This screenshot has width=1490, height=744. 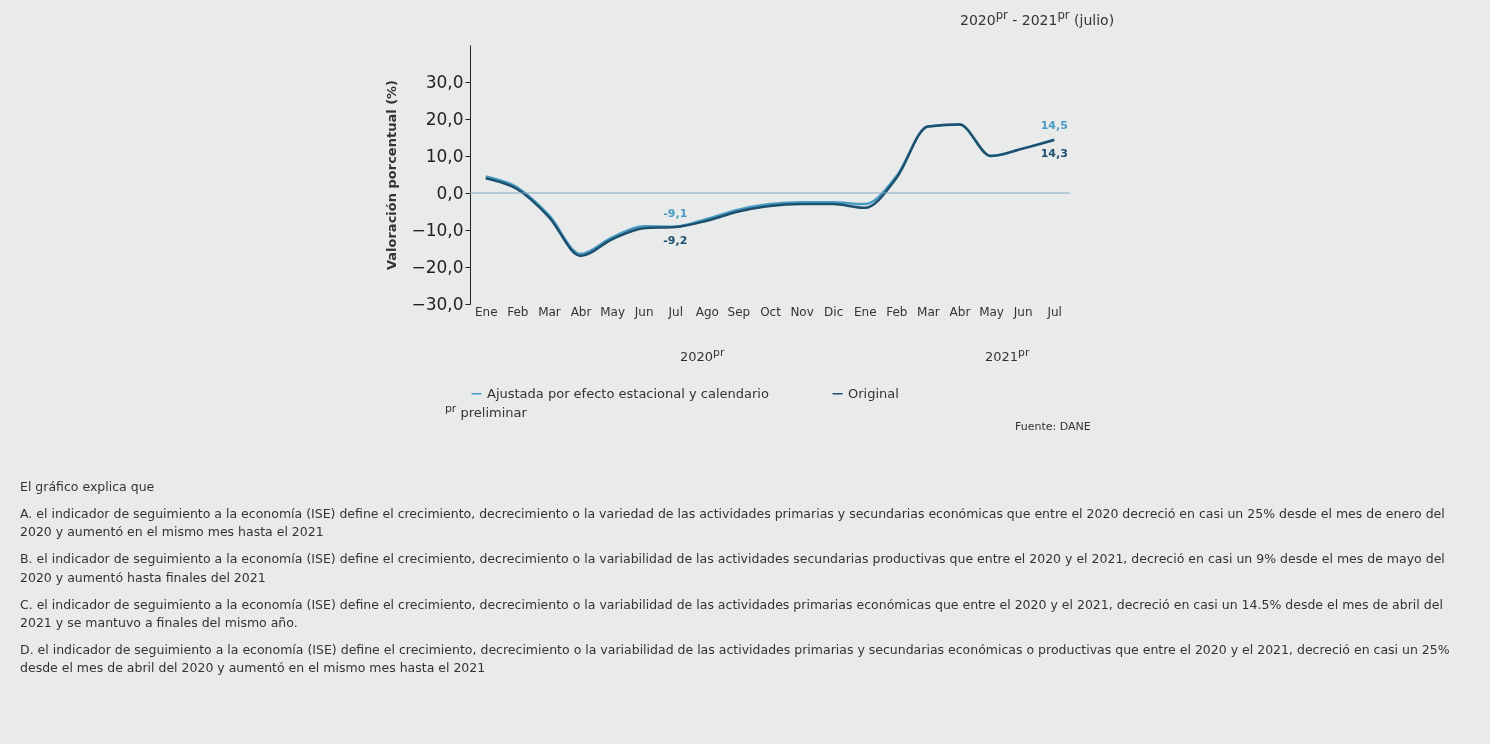 I want to click on y-tick-label: 0,0, so click(x=450, y=192).